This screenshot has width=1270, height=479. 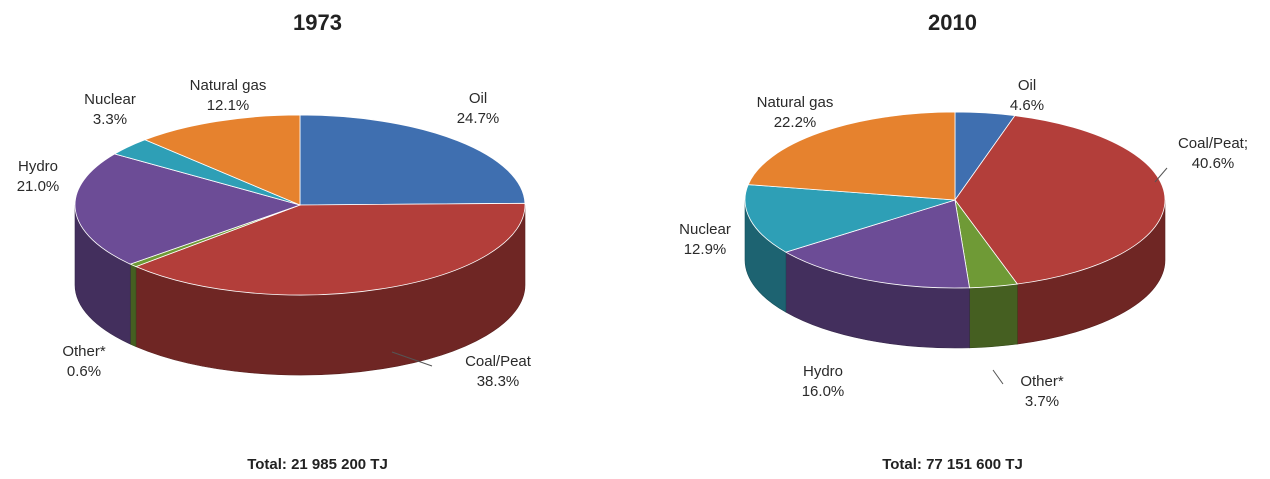 I want to click on slice-value-other: 0.6%, so click(x=84, y=371).